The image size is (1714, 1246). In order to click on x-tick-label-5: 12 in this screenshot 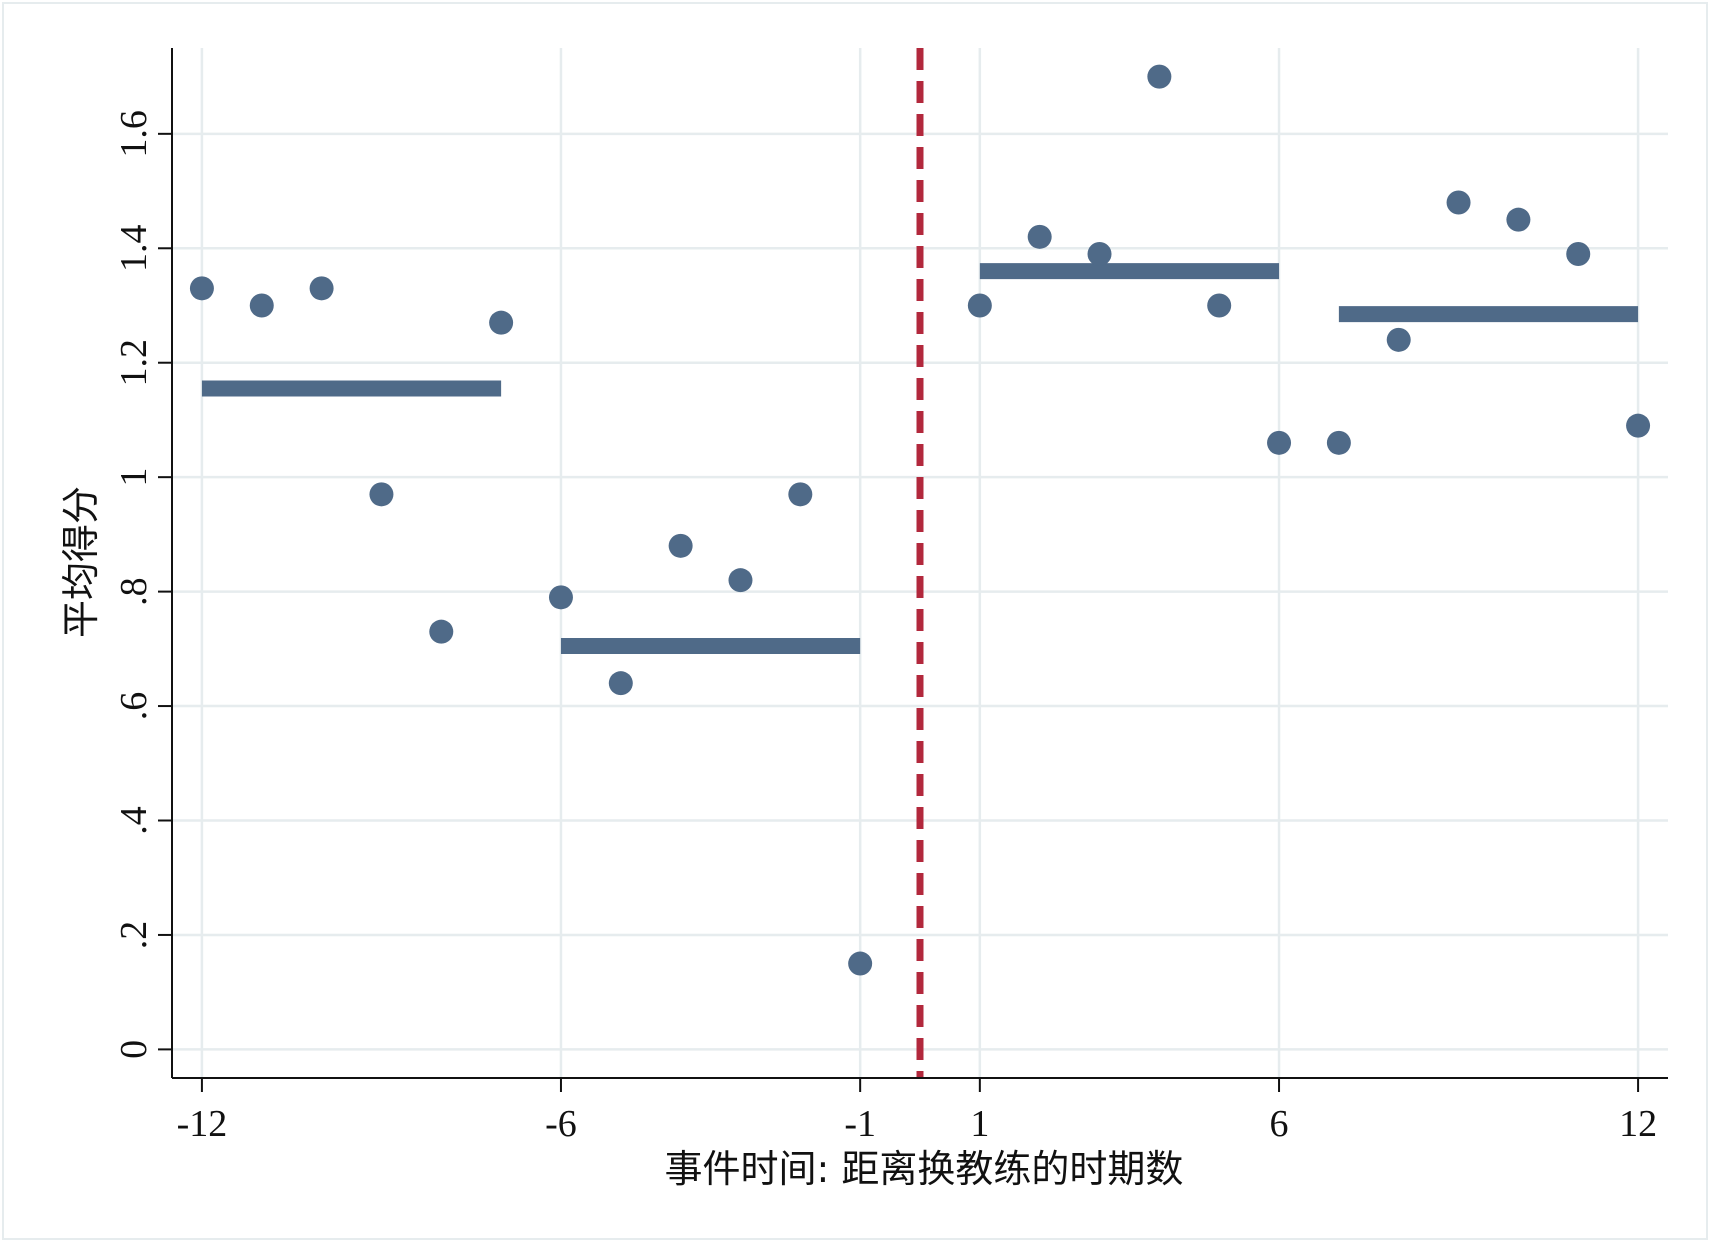, I will do `click(1638, 1124)`.